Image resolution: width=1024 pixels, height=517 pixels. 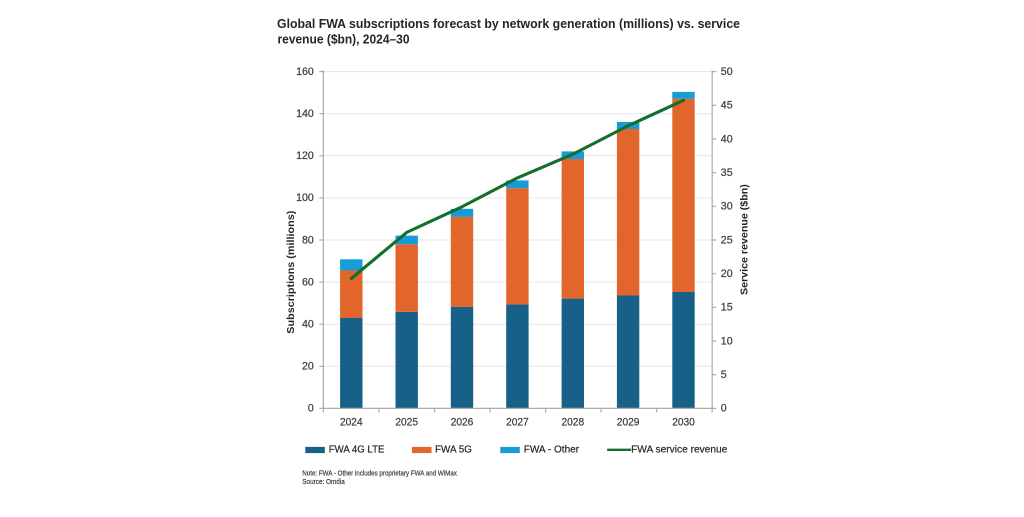 What do you see at coordinates (453, 450) in the screenshot?
I see `svg-text: FWA 5G` at bounding box center [453, 450].